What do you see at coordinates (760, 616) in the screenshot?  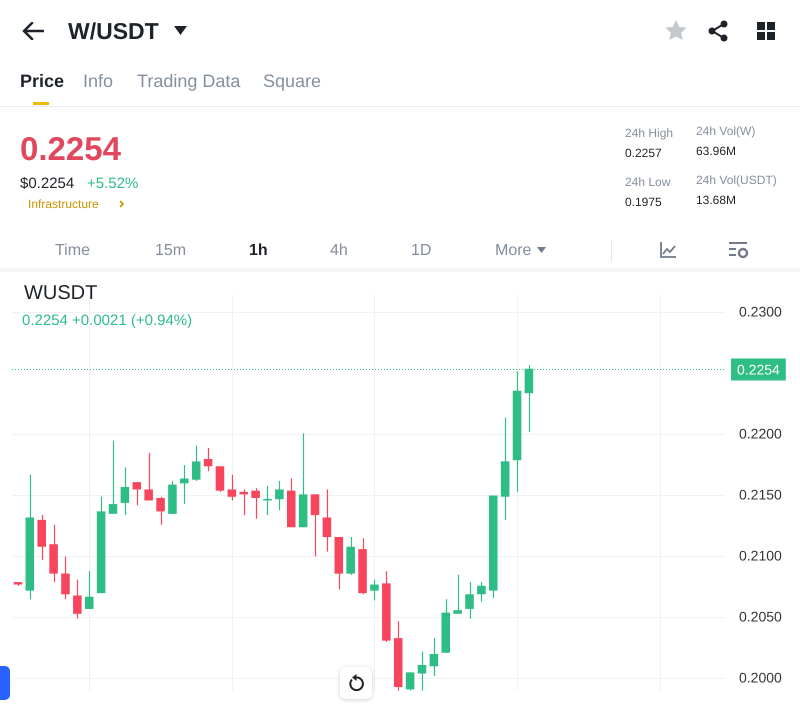 I see `y-tick-label: 0.2050` at bounding box center [760, 616].